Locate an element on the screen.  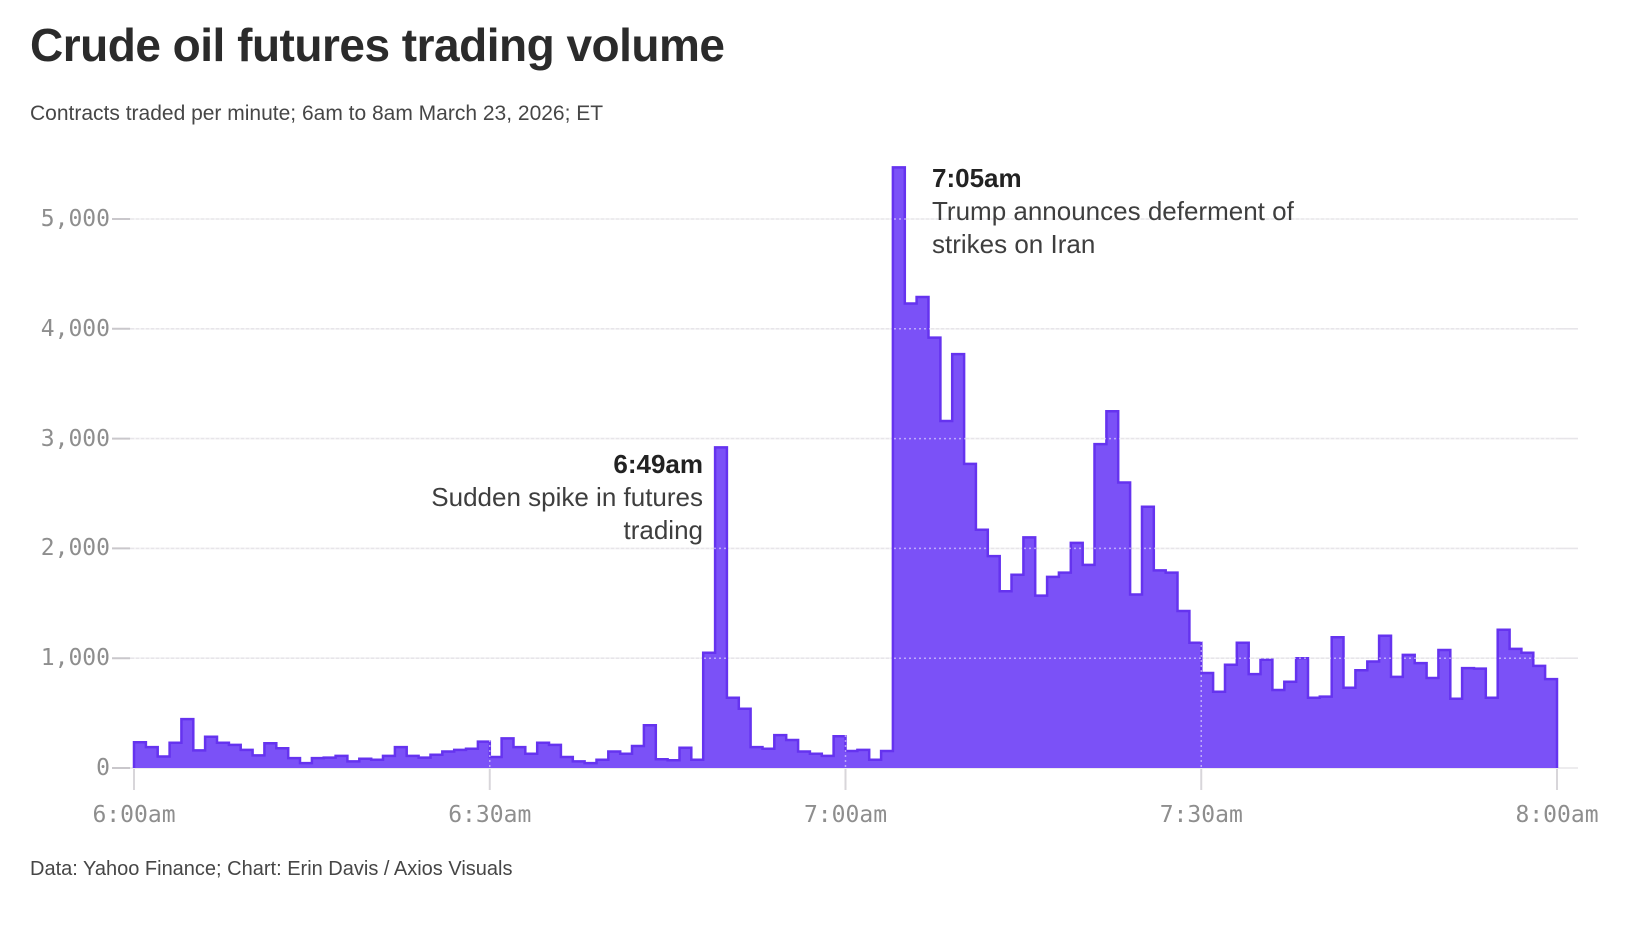
chart-title: Crude oil futures trading volume is located at coordinates (377, 45).